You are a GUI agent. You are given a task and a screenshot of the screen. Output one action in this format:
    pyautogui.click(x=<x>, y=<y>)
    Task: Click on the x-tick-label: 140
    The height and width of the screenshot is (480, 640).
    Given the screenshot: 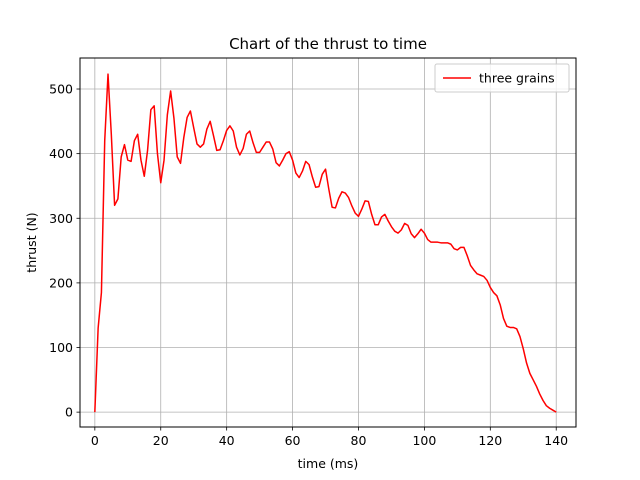 What is the action you would take?
    pyautogui.click(x=556, y=440)
    